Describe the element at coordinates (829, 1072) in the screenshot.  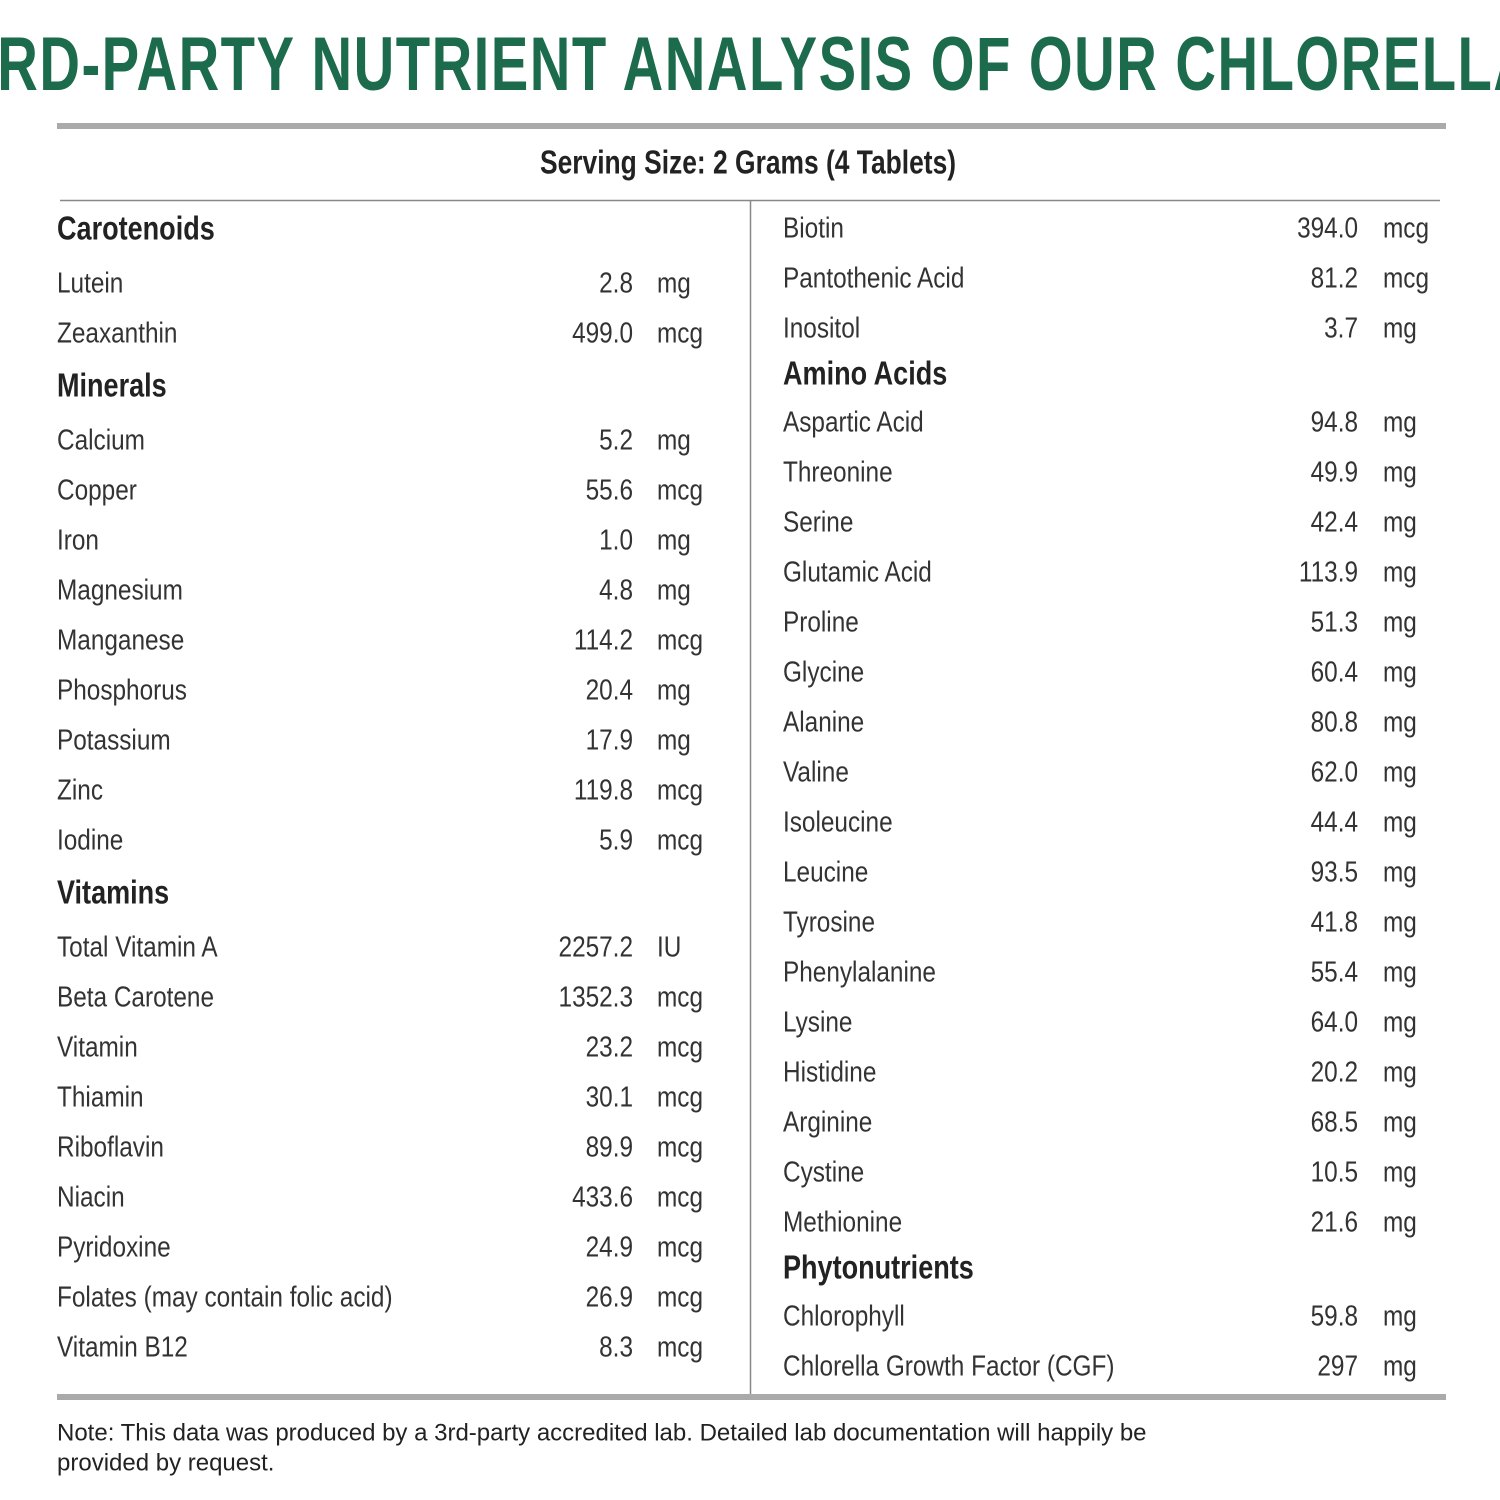
I see `nutrient-name: Histidine` at that location.